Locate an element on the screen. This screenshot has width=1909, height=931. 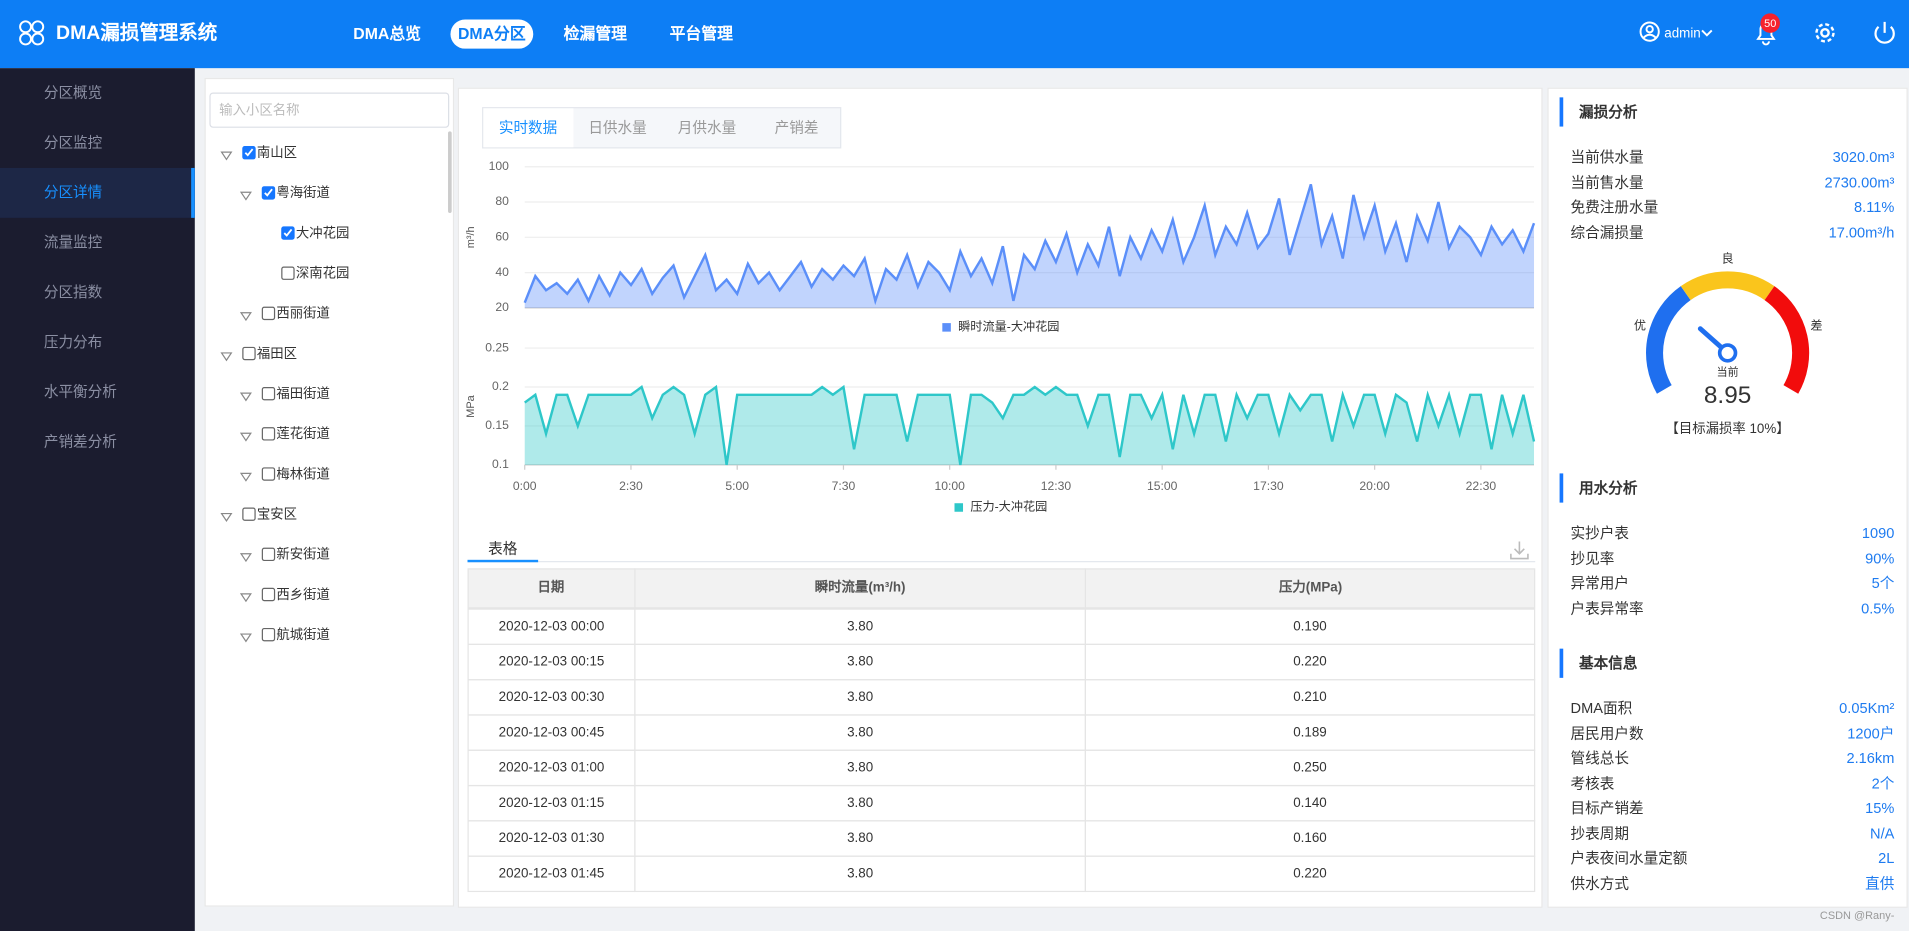
info-value: 17.00m³/h is located at coordinates (1861, 232).